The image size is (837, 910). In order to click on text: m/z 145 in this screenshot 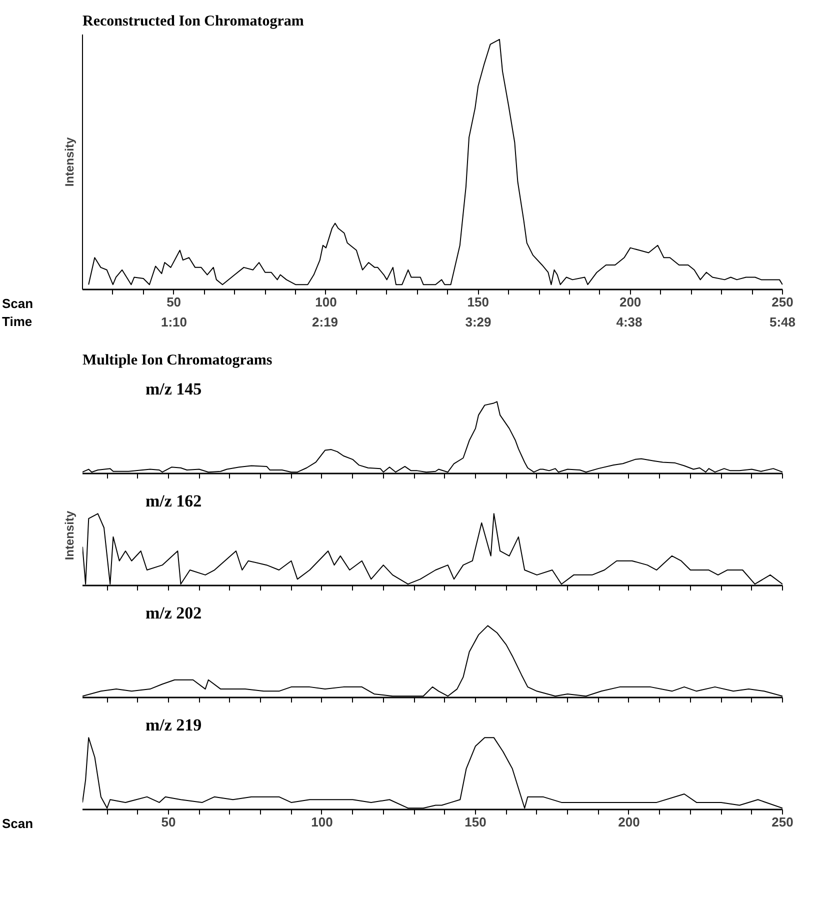, I will do `click(174, 389)`.